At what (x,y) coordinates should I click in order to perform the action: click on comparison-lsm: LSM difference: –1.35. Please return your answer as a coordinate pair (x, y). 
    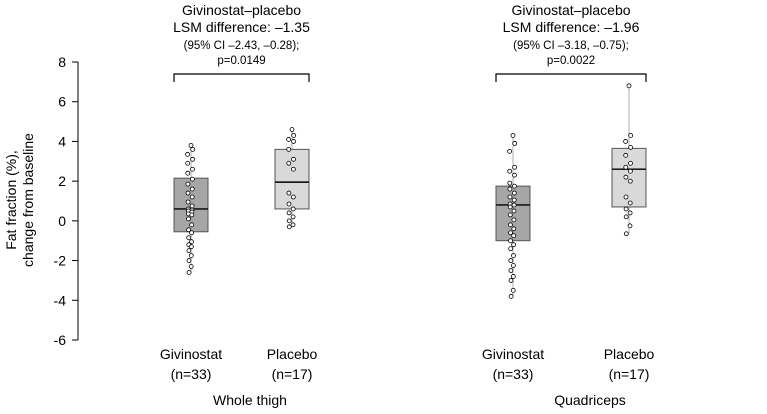
    Looking at the image, I should click on (241, 27).